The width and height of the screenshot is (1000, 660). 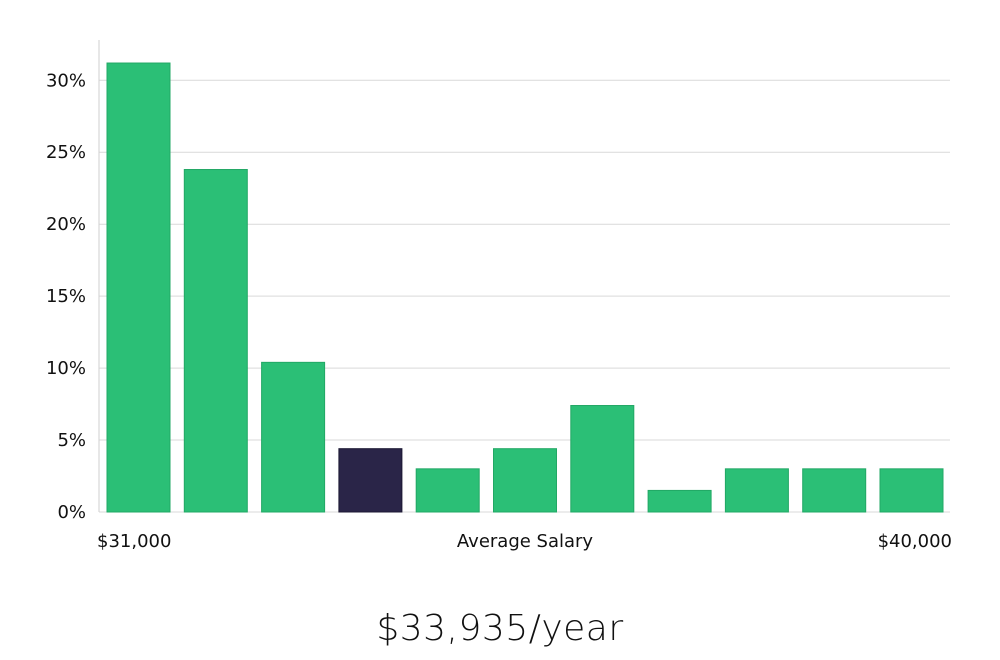 I want to click on y-axis-ticks: 0% 5% 10% 15% 20% 25% 30%, so click(x=66, y=296).